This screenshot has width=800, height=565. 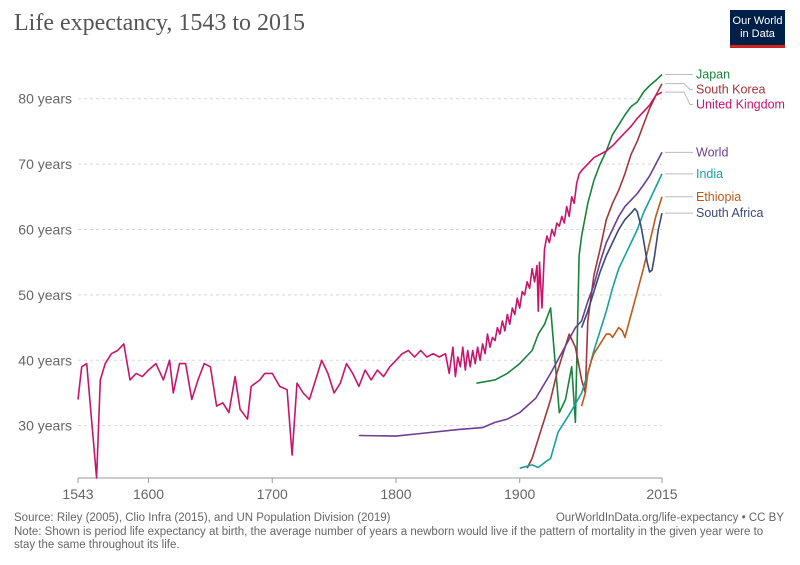 I want to click on label-connector-united-kingdom, so click(x=679, y=98).